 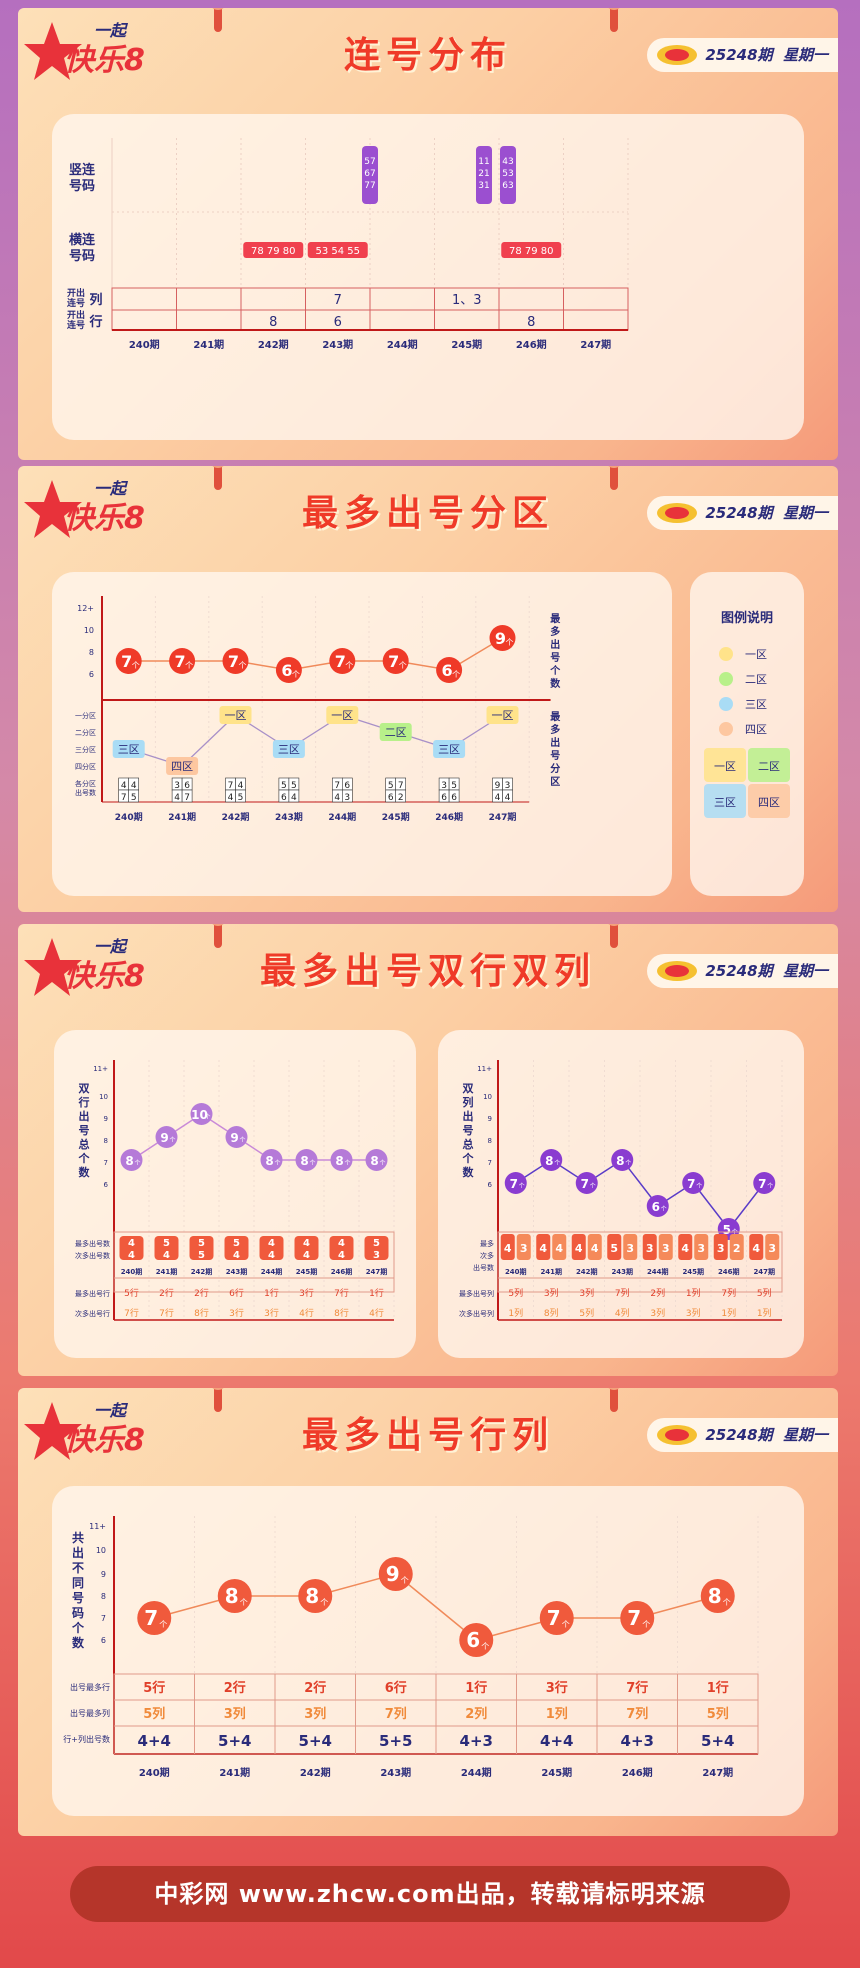 I want to click on row-label: 最多出号数, so click(x=92, y=1243).